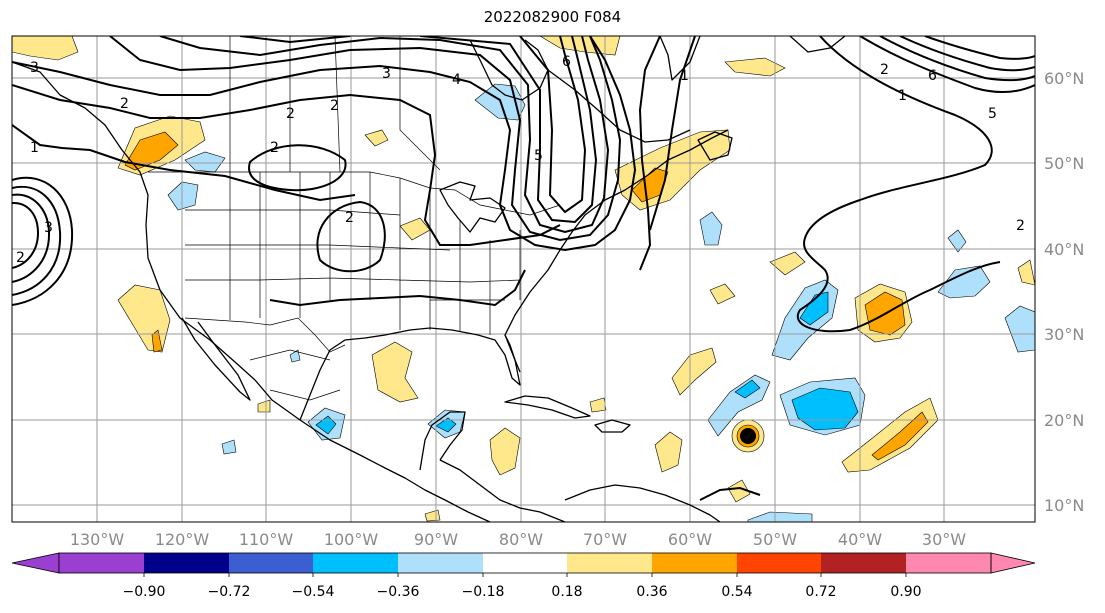 This screenshot has width=1105, height=613. What do you see at coordinates (860, 539) in the screenshot?
I see `longitude-label: 40°W` at bounding box center [860, 539].